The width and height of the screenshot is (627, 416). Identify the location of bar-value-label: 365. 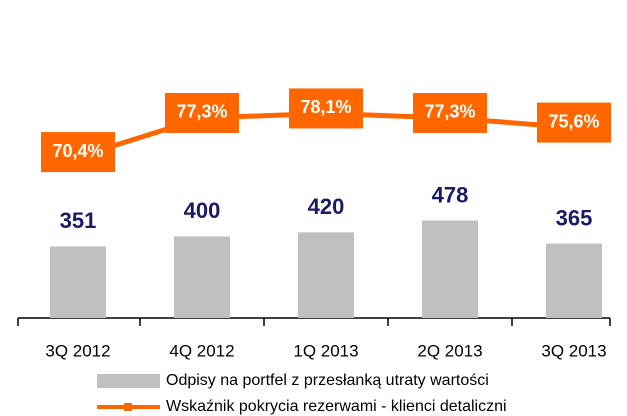
(574, 217).